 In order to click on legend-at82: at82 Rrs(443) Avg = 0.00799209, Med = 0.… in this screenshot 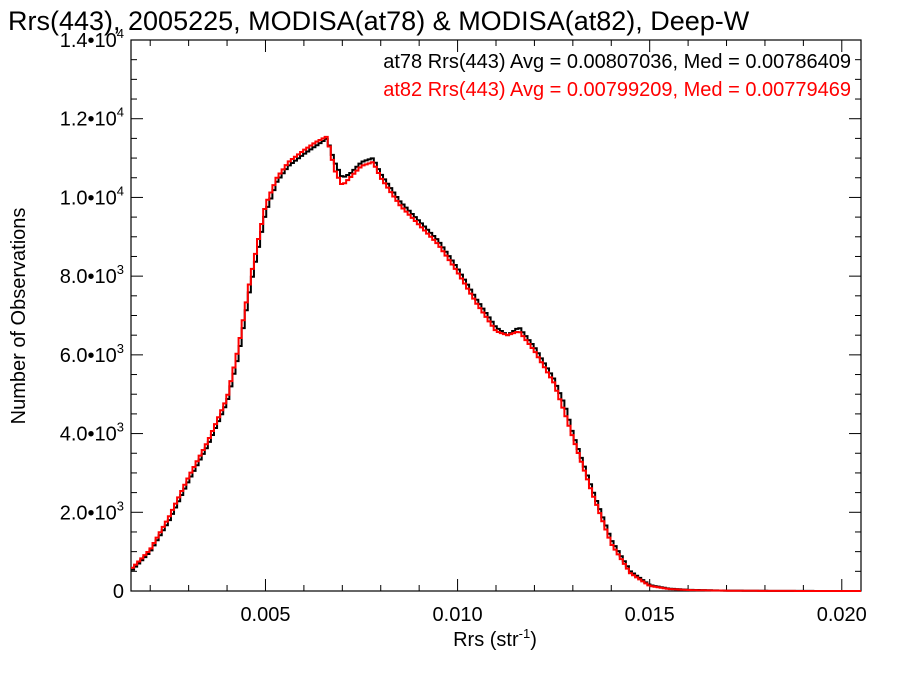, I will do `click(617, 90)`.